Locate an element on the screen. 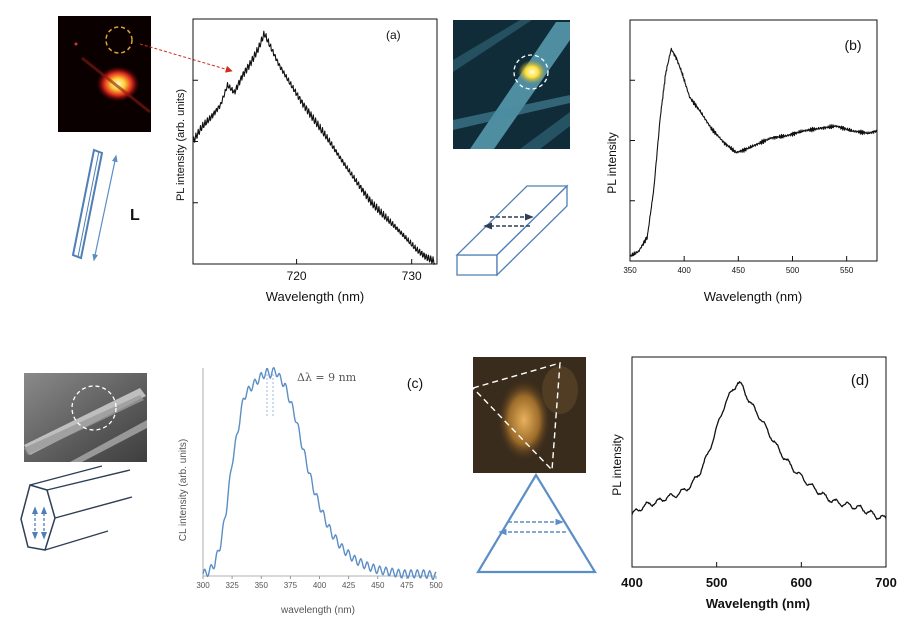 The height and width of the screenshot is (631, 916). panel-a-red-arrow is located at coordinates (186, 58).